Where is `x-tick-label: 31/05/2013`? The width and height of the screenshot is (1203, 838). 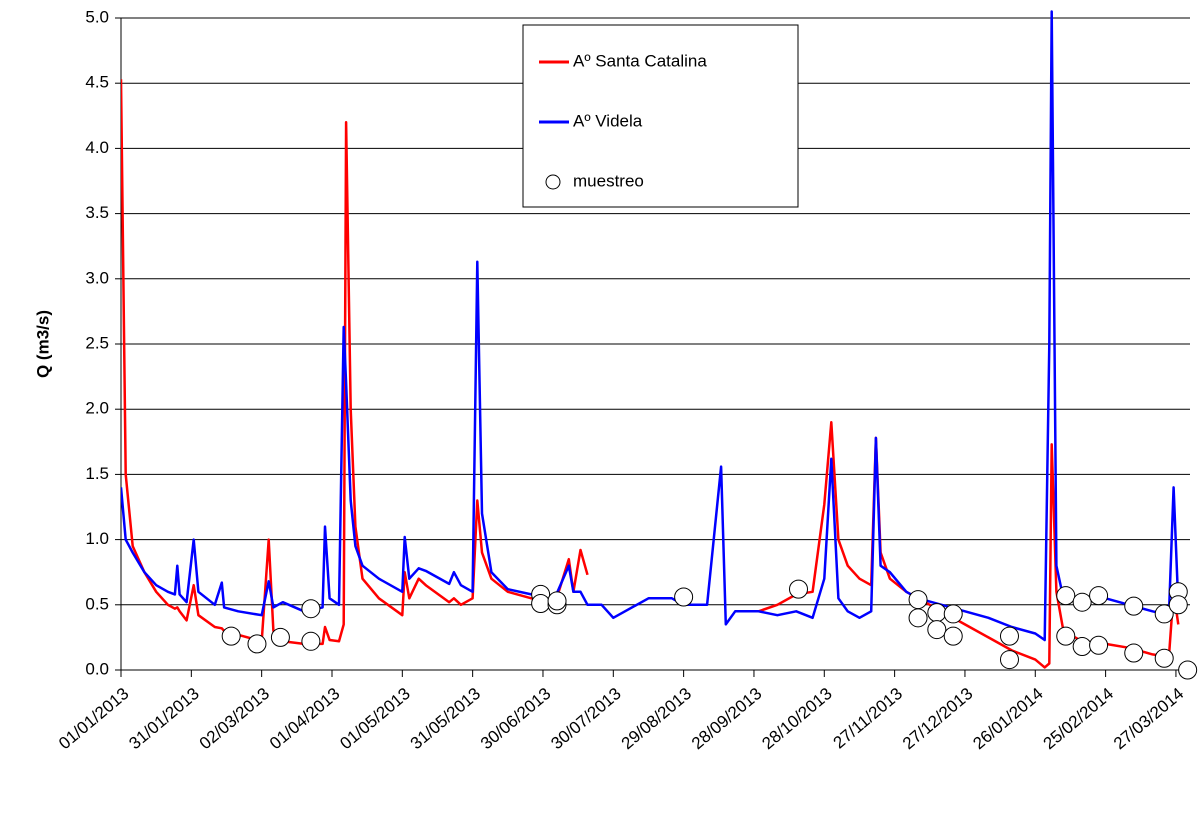
x-tick-label: 31/05/2013 is located at coordinates (445, 718).